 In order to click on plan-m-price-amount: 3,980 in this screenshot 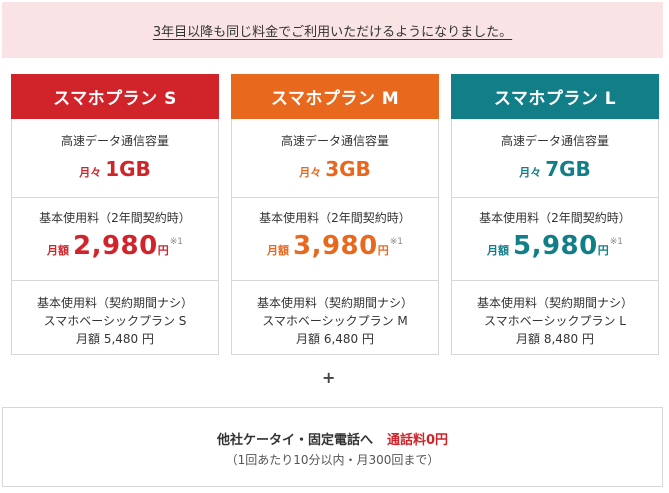, I will do `click(335, 246)`.